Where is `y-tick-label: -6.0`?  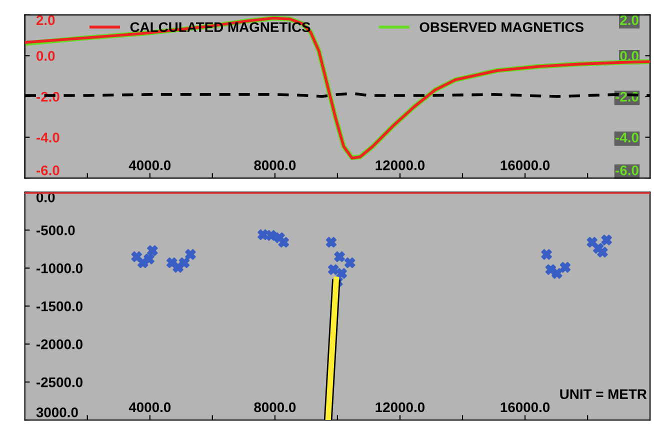
y-tick-label: -6.0 is located at coordinates (48, 170).